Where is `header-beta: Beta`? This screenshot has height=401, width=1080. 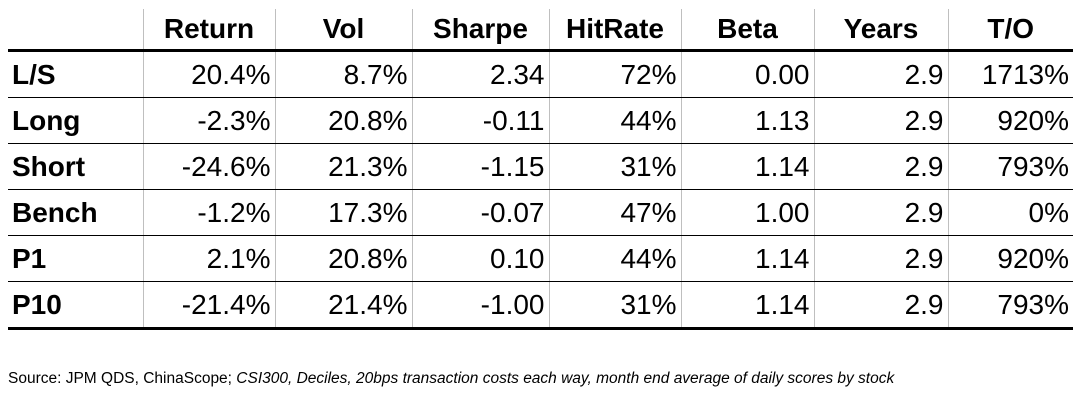 header-beta: Beta is located at coordinates (747, 30).